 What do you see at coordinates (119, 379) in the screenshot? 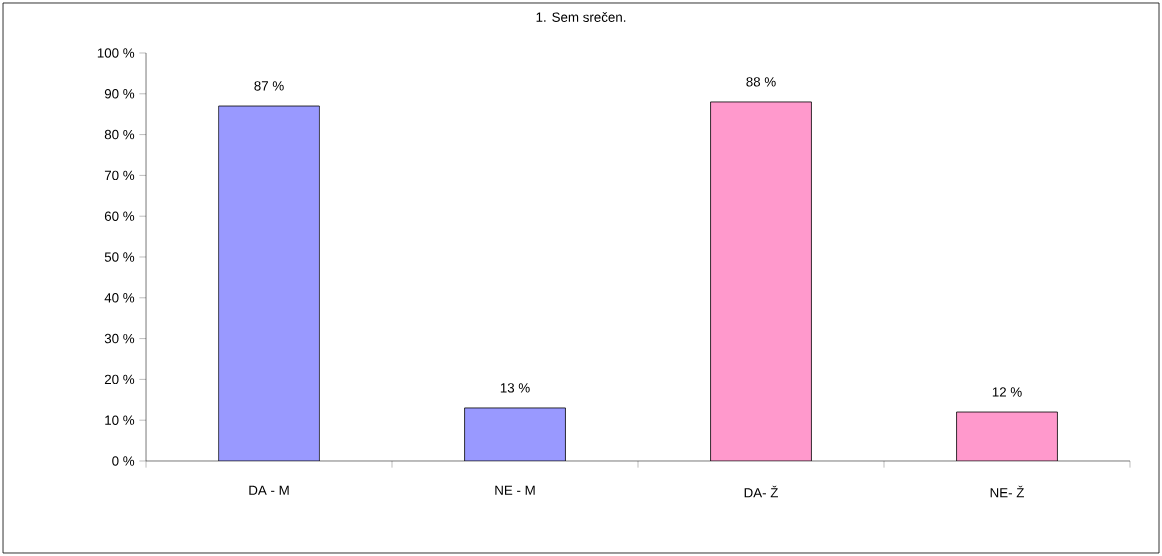
I see `y-tick-label: 20 %` at bounding box center [119, 379].